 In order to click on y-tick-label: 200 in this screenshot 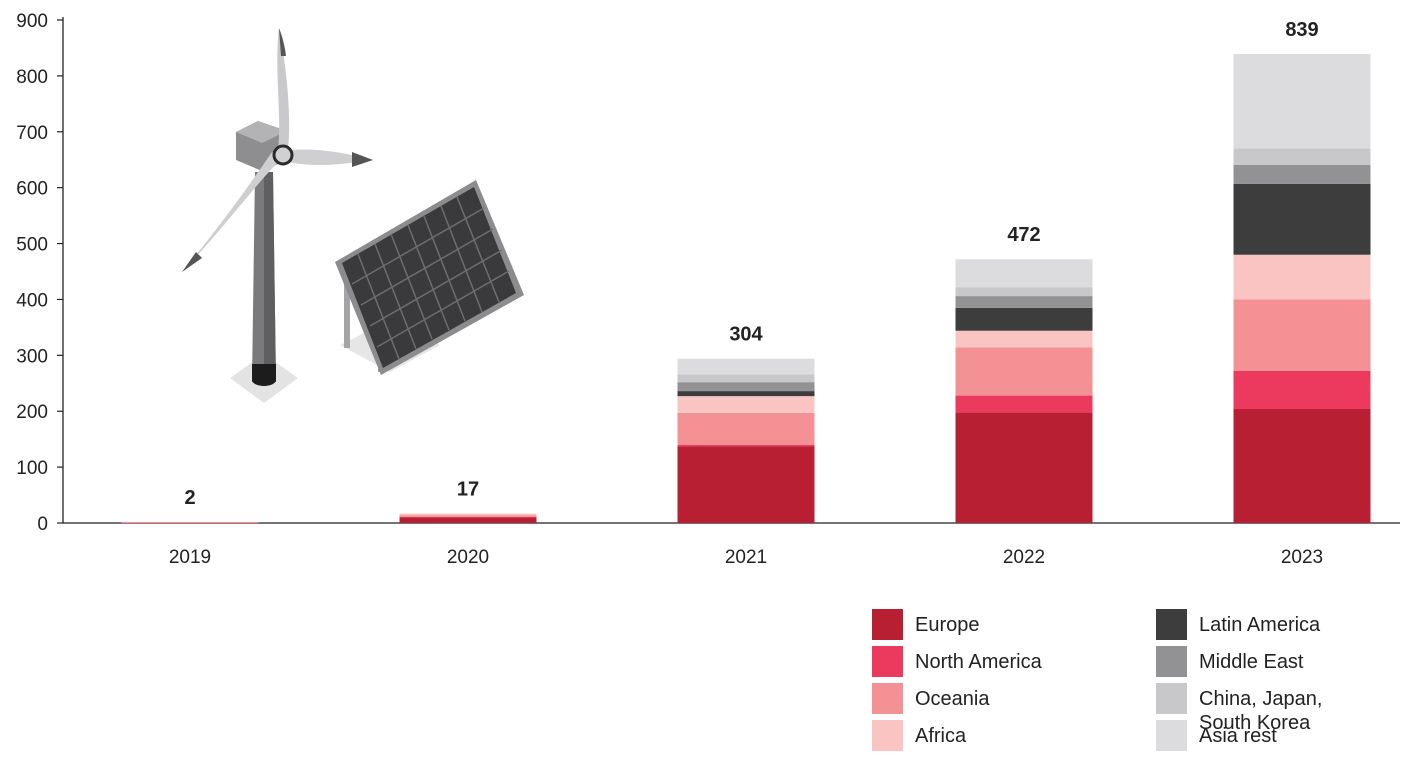, I will do `click(32, 412)`.